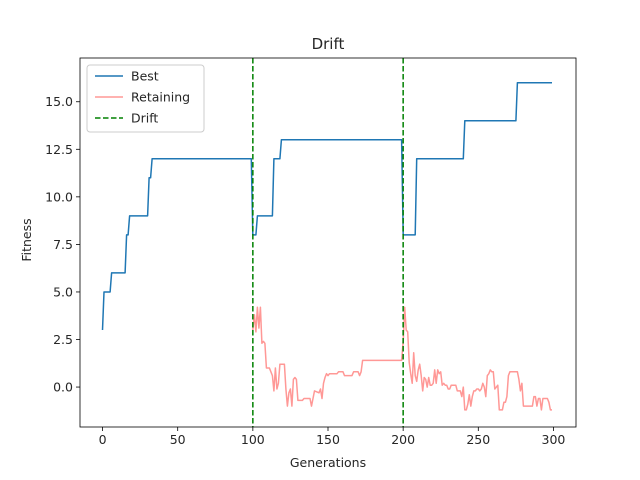 The height and width of the screenshot is (480, 640). I want to click on legend-label-1: Retaining, so click(160, 97).